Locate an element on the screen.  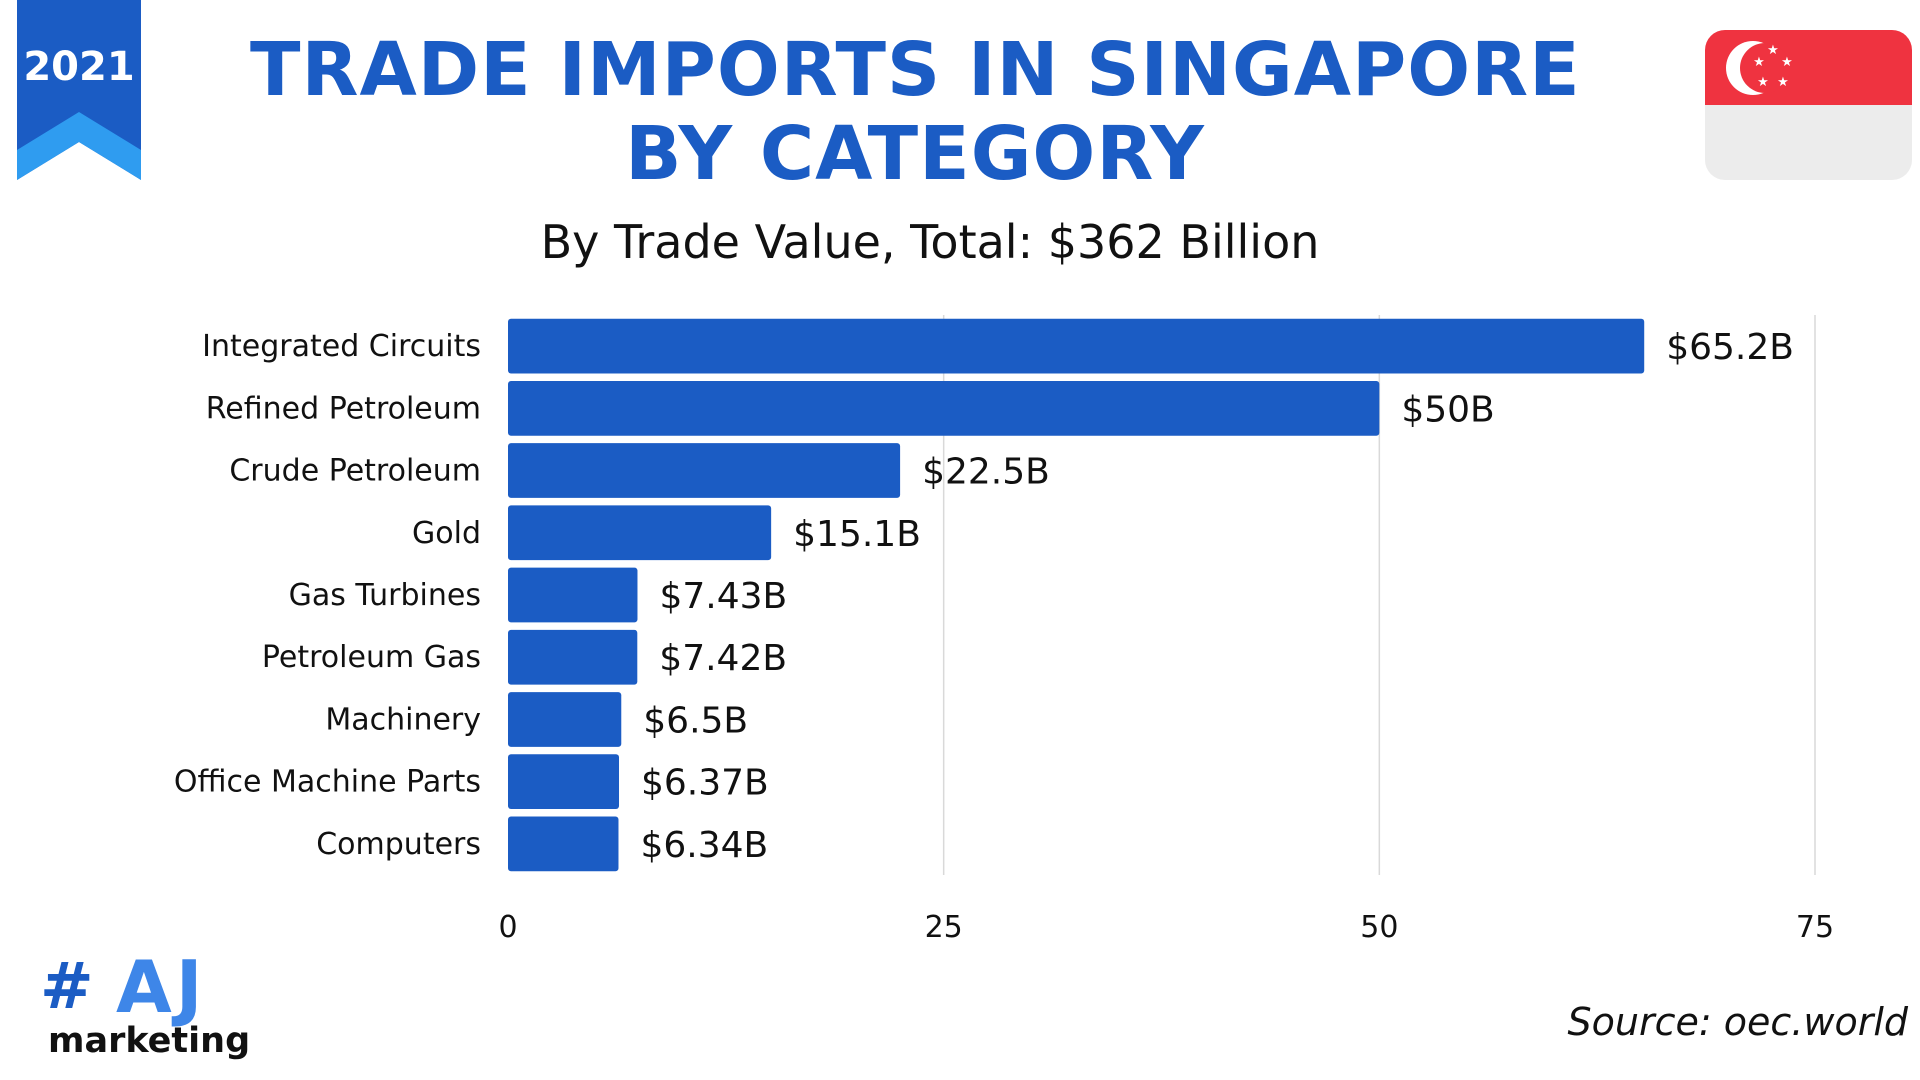
category-label: Machinery is located at coordinates (403, 719).